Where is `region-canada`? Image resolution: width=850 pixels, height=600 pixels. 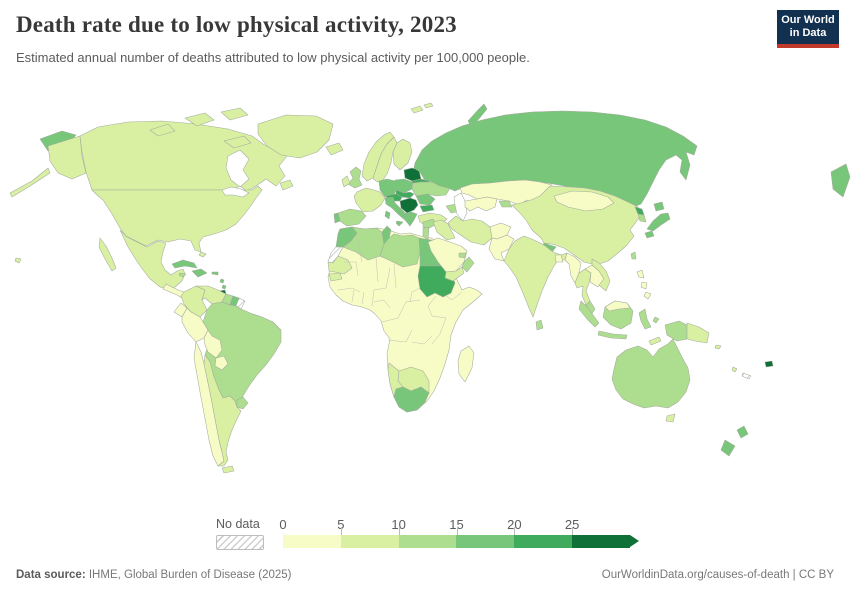
region-canada is located at coordinates (183, 156).